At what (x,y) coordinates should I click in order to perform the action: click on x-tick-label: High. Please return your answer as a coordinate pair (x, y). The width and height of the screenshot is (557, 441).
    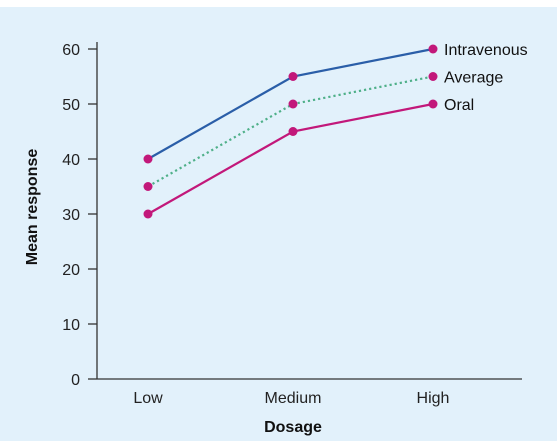
    Looking at the image, I should click on (433, 398).